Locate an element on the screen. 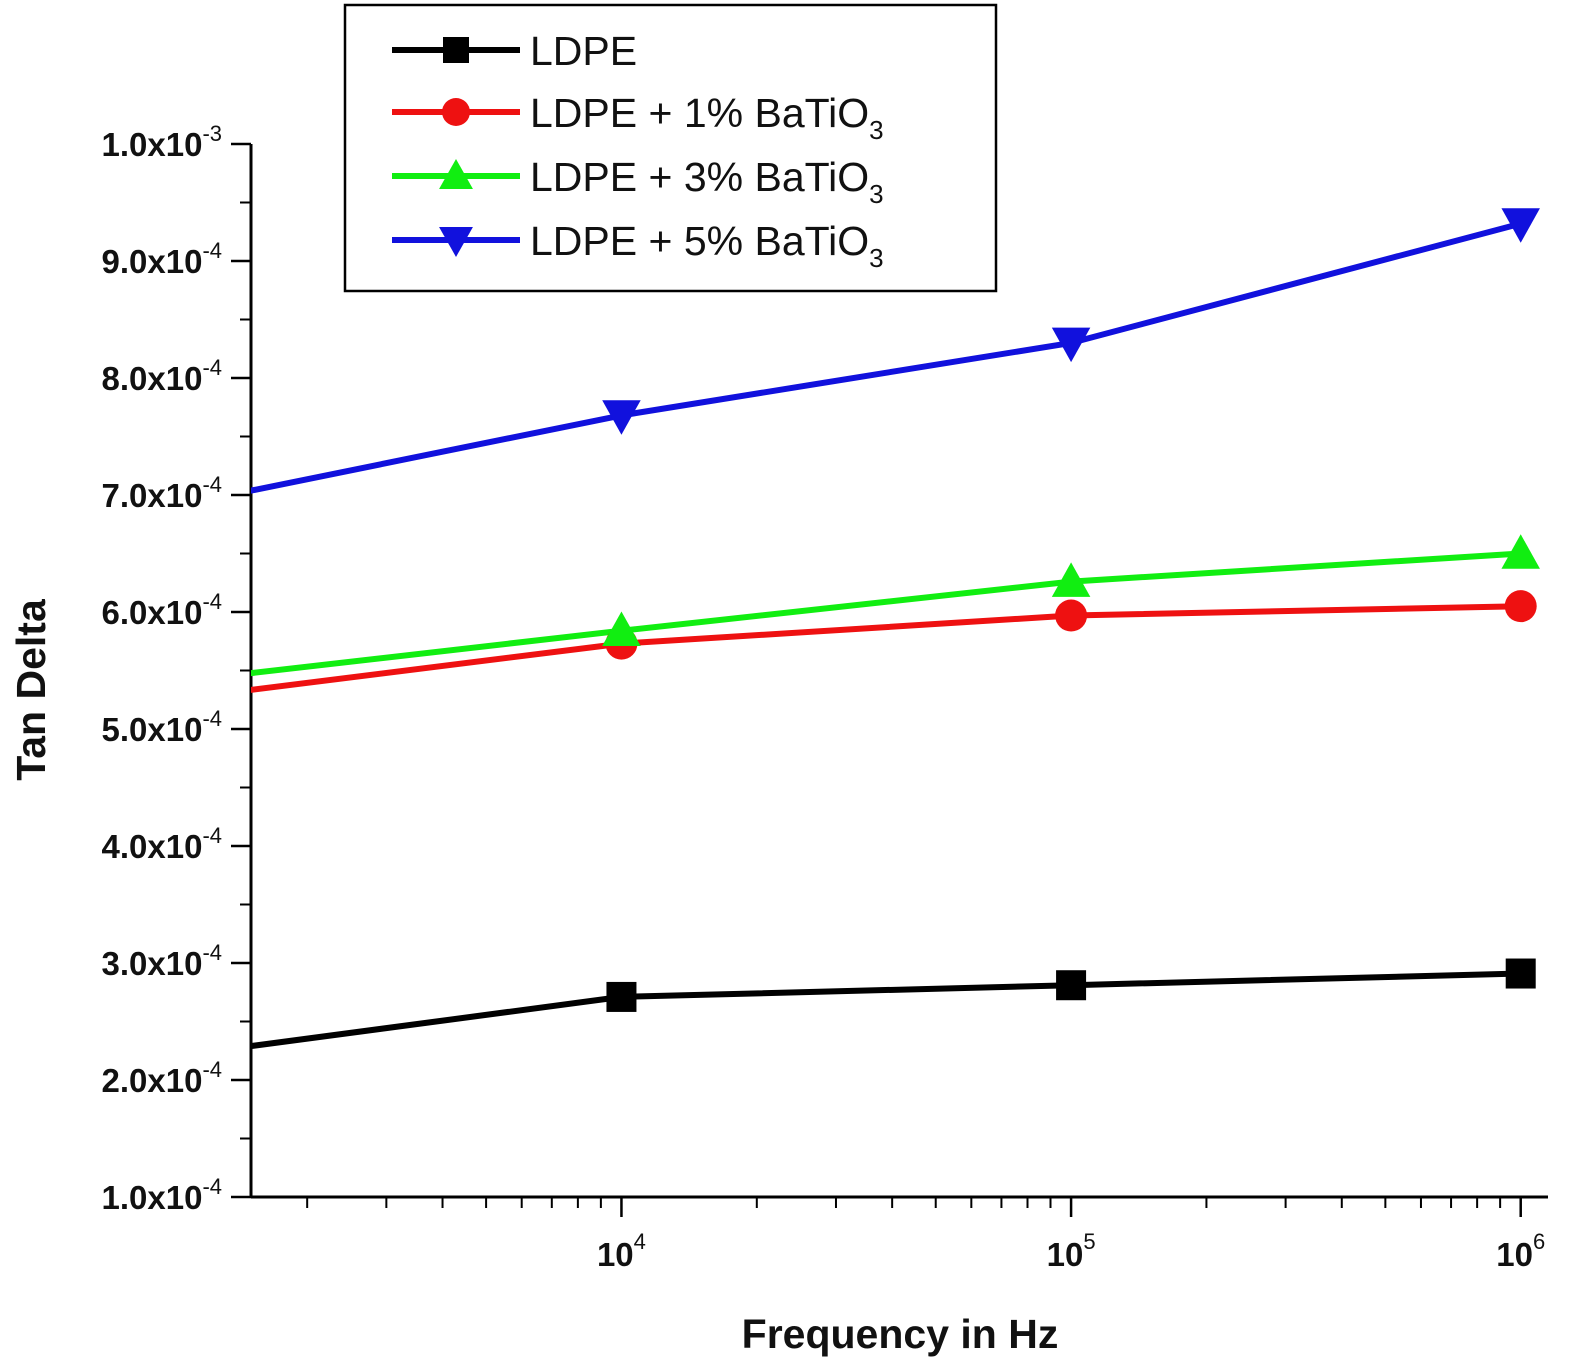  x-tick-label: 10⁵ is located at coordinates (1071, 1251).